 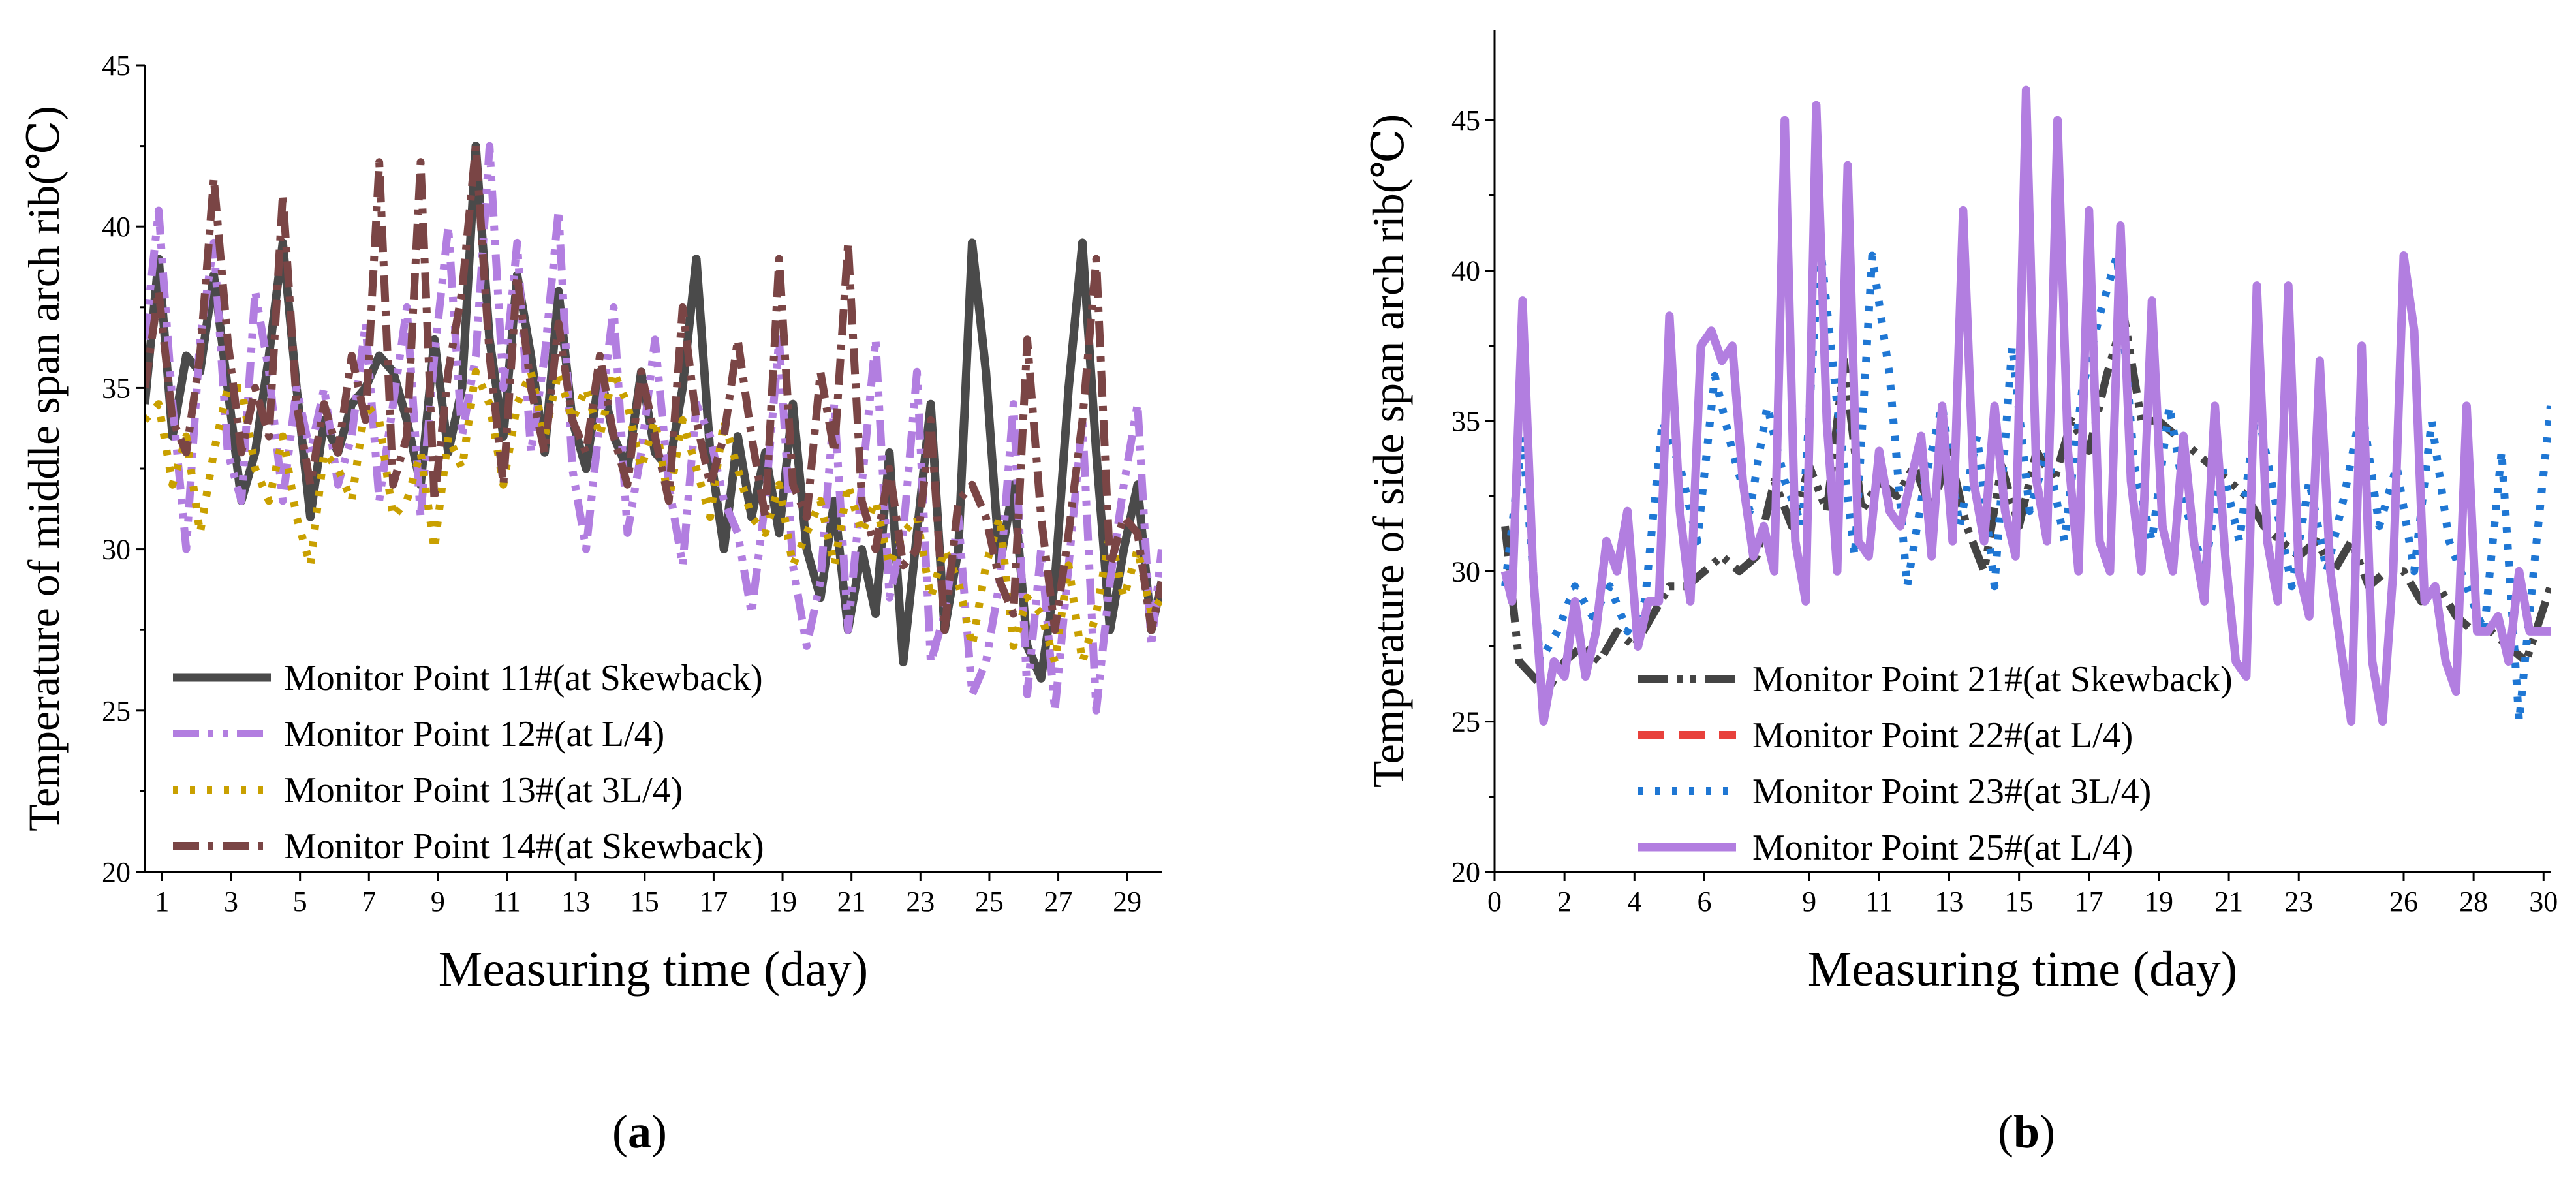 What do you see at coordinates (1494, 902) in the screenshot?
I see `x-tick-label: 0` at bounding box center [1494, 902].